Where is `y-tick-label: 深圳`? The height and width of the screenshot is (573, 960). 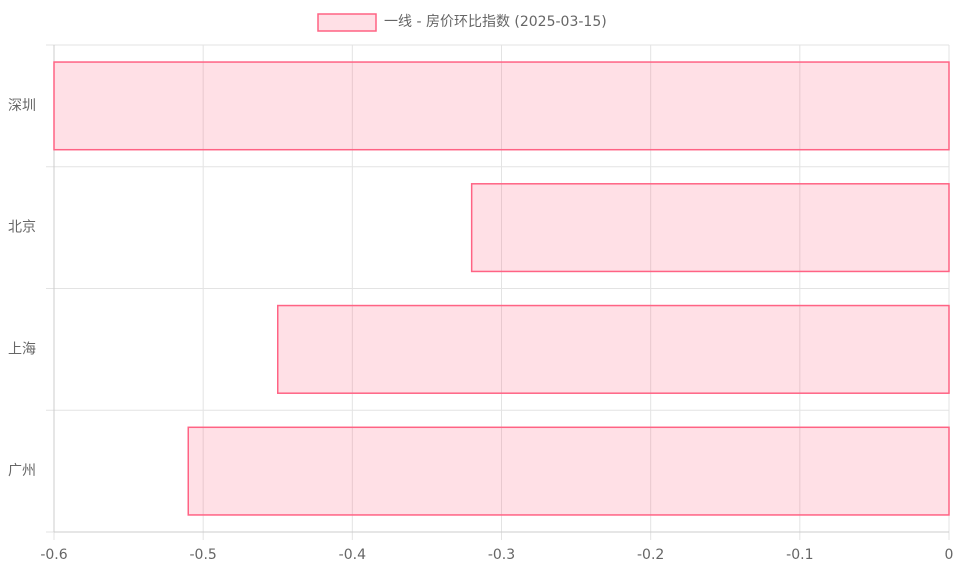 y-tick-label: 深圳 is located at coordinates (22, 106).